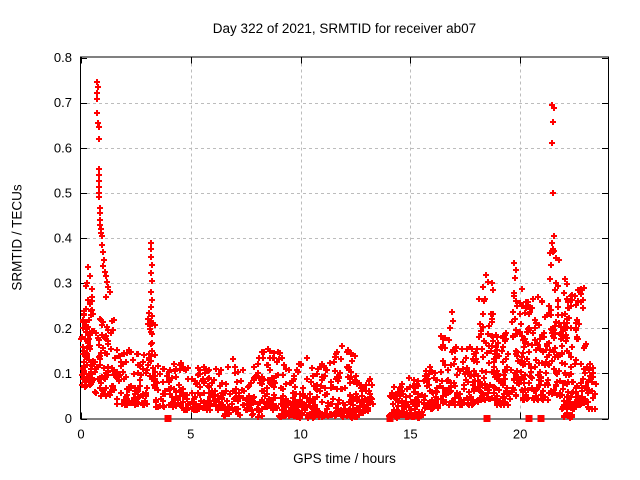 The image size is (640, 480). What do you see at coordinates (344, 458) in the screenshot?
I see `x-axis-label: GPS time / hours` at bounding box center [344, 458].